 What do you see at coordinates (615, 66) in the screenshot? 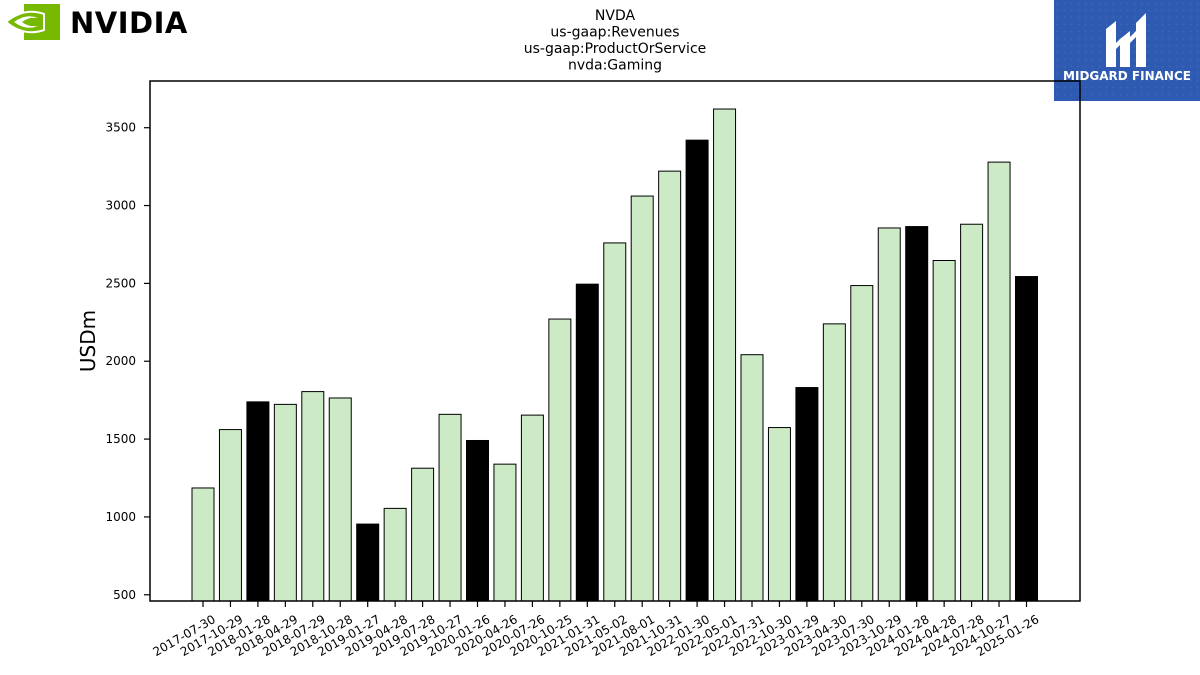
I see `chart-title-line: nvda:Gaming` at bounding box center [615, 66].